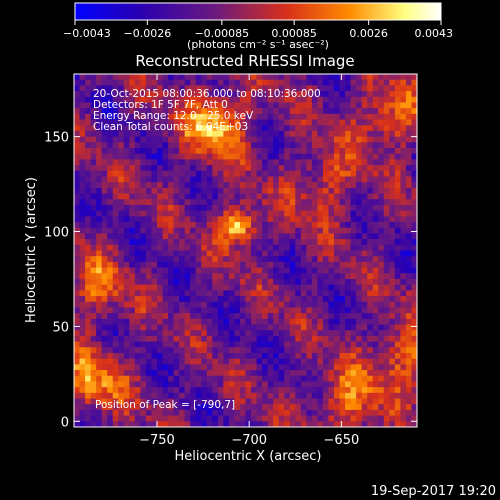 This screenshot has height=500, width=500. Describe the element at coordinates (258, 44) in the screenshot. I see `colorbar-unit-label: (photons cm⁻² s⁻¹ asec⁻²)` at that location.